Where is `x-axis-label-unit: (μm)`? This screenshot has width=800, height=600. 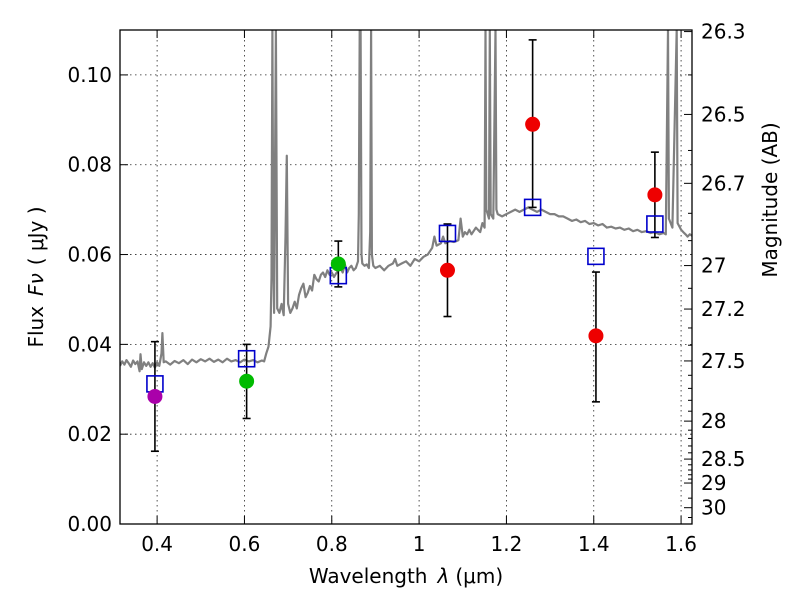
x-axis-label-unit: (μm) is located at coordinates (479, 576).